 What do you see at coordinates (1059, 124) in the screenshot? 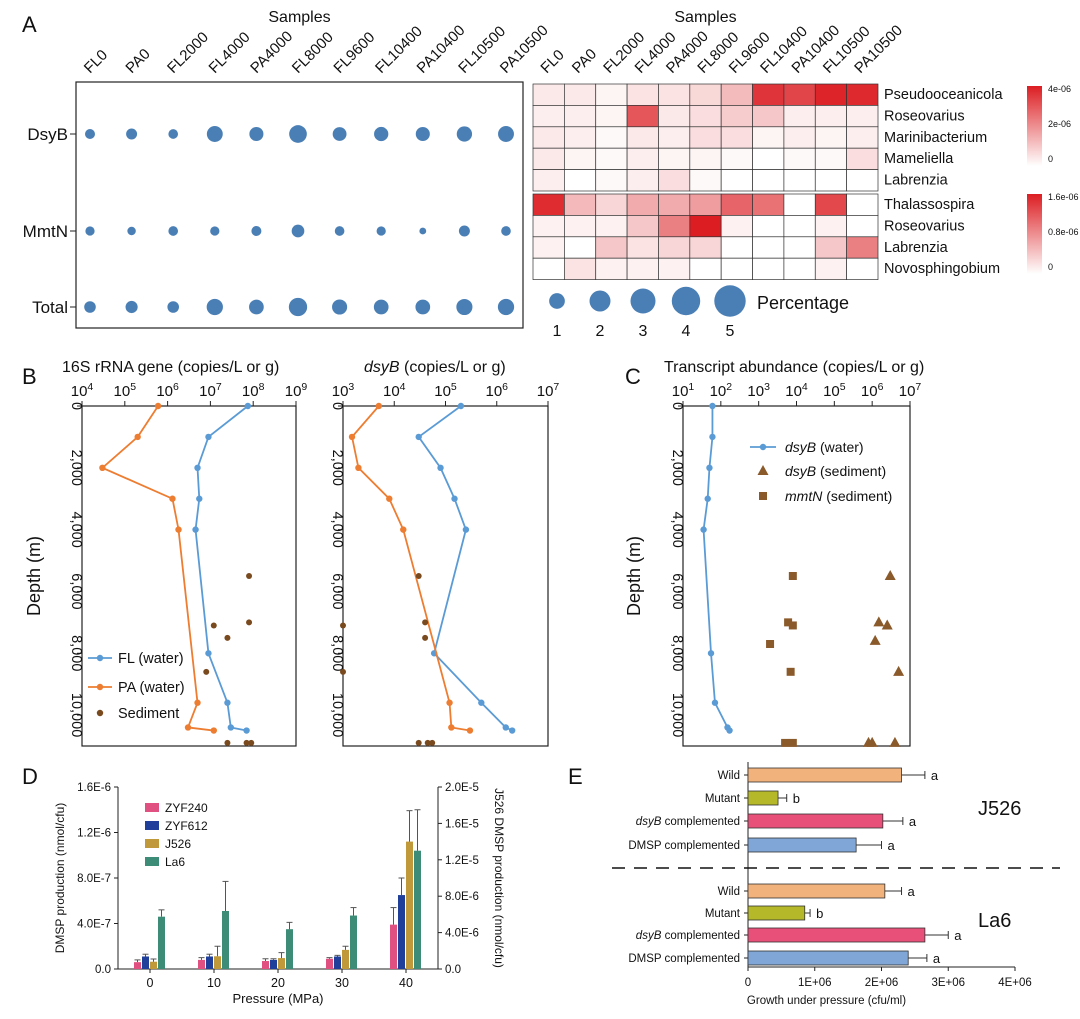
I see `colorbar-tick-label: 2e-06` at bounding box center [1059, 124].